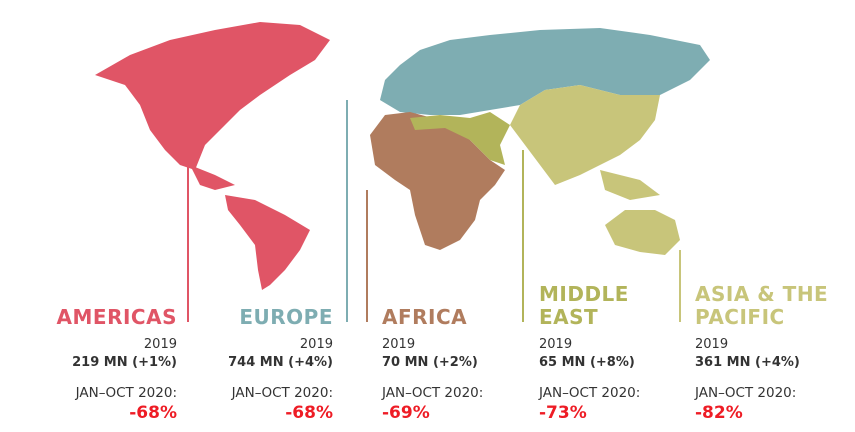 This screenshot has width=855, height=432. I want to click on region-title: EUROPE, so click(286, 317).